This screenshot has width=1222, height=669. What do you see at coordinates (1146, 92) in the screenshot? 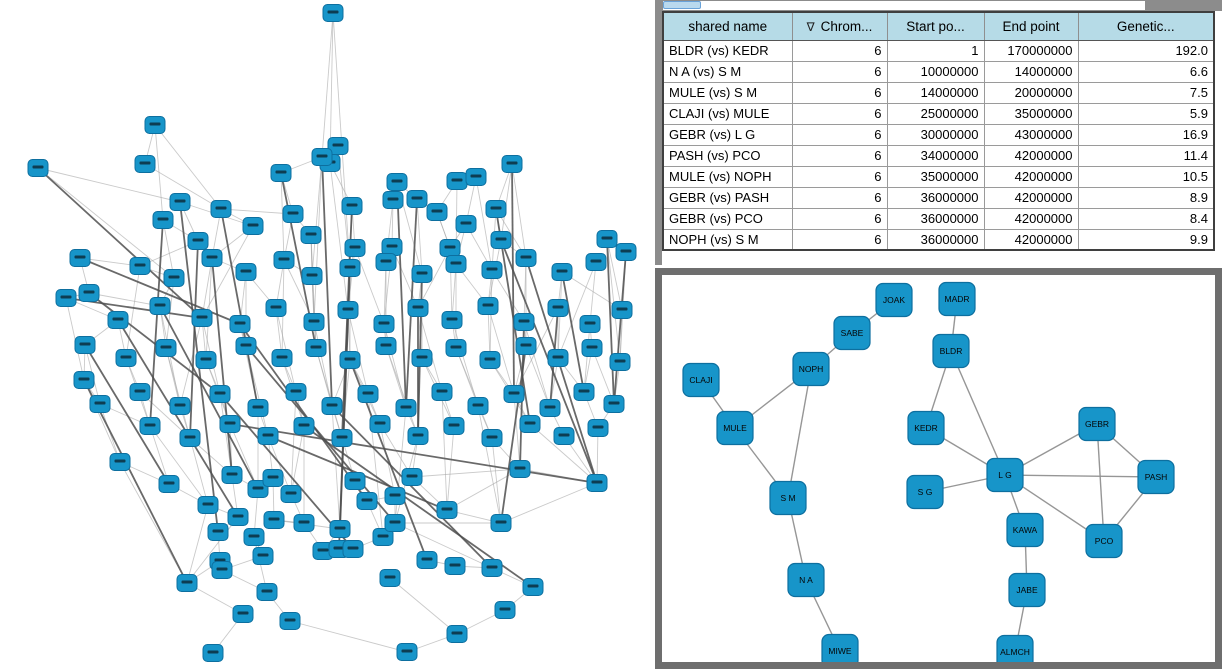
I see `table-cell: 7.5` at bounding box center [1146, 92].